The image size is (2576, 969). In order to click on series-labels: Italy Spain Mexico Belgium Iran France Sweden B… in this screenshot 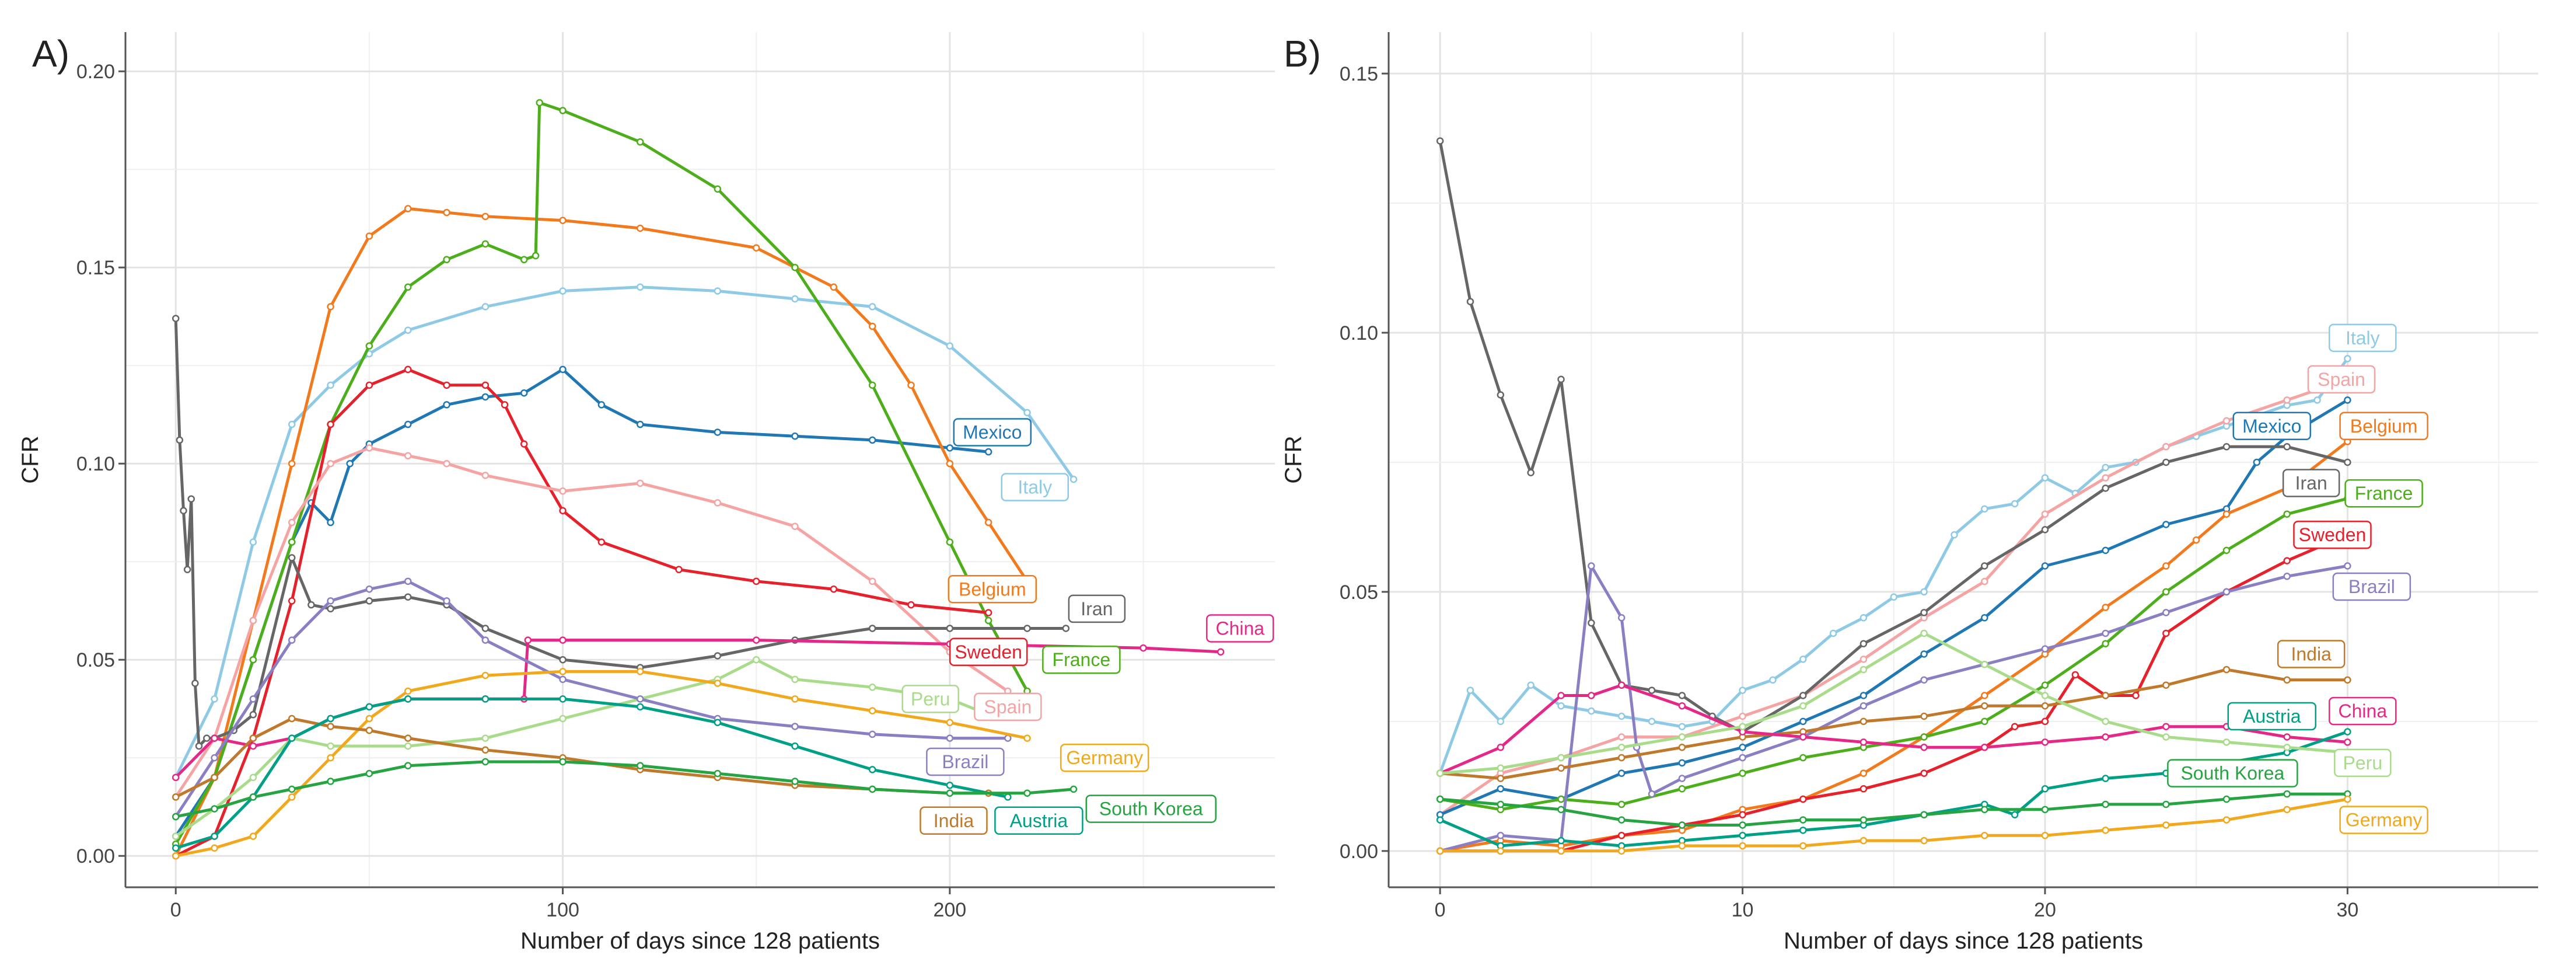, I will do `click(2297, 578)`.